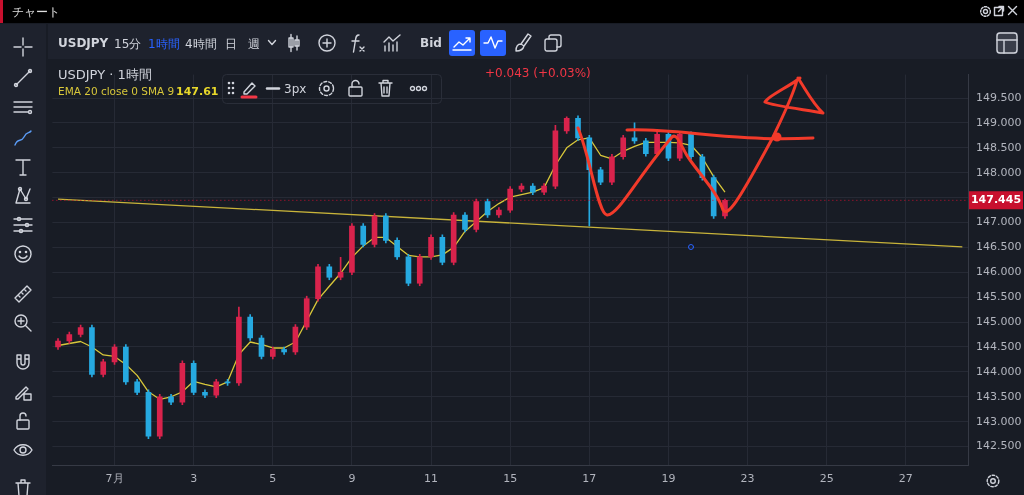 The width and height of the screenshot is (1024, 495). What do you see at coordinates (999, 396) in the screenshot?
I see `y-tick-label: 143.500` at bounding box center [999, 396].